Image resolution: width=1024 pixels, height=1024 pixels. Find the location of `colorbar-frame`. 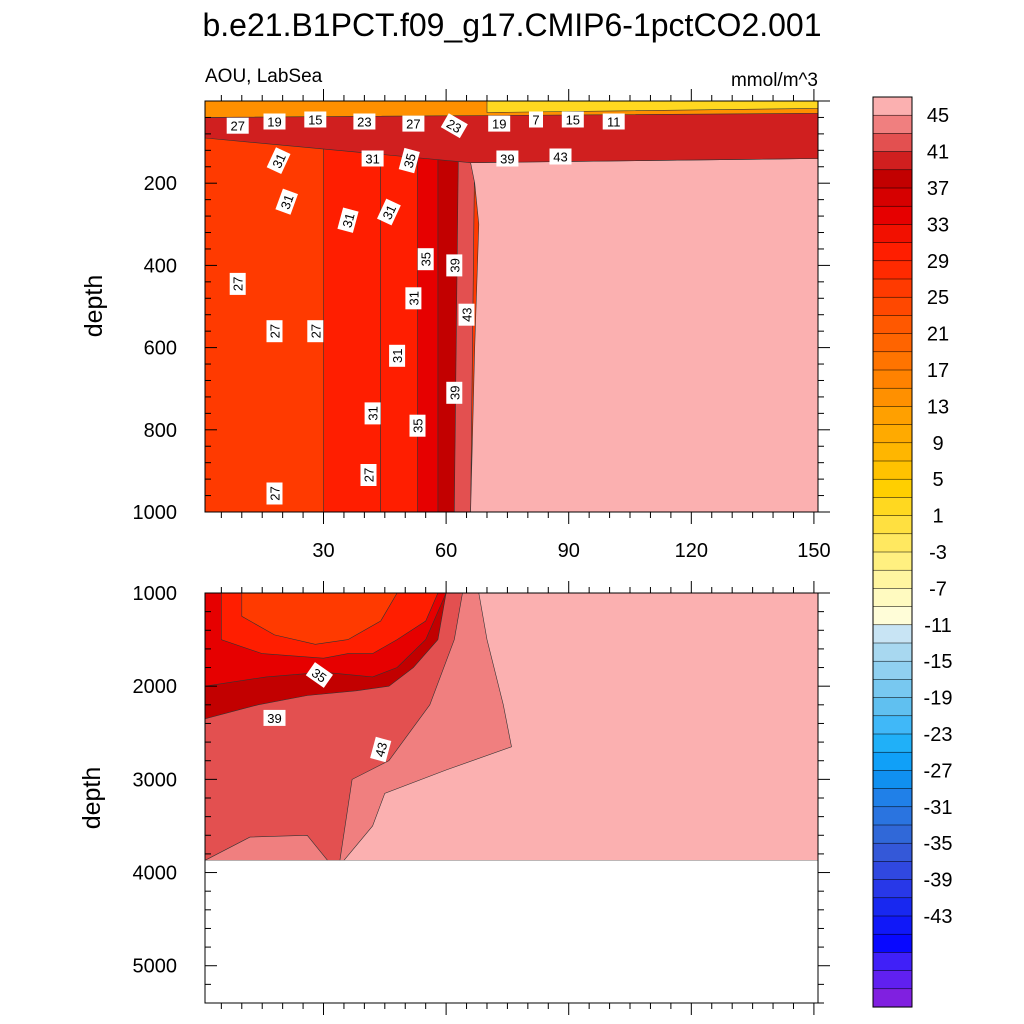

colorbar-frame is located at coordinates (892, 552).